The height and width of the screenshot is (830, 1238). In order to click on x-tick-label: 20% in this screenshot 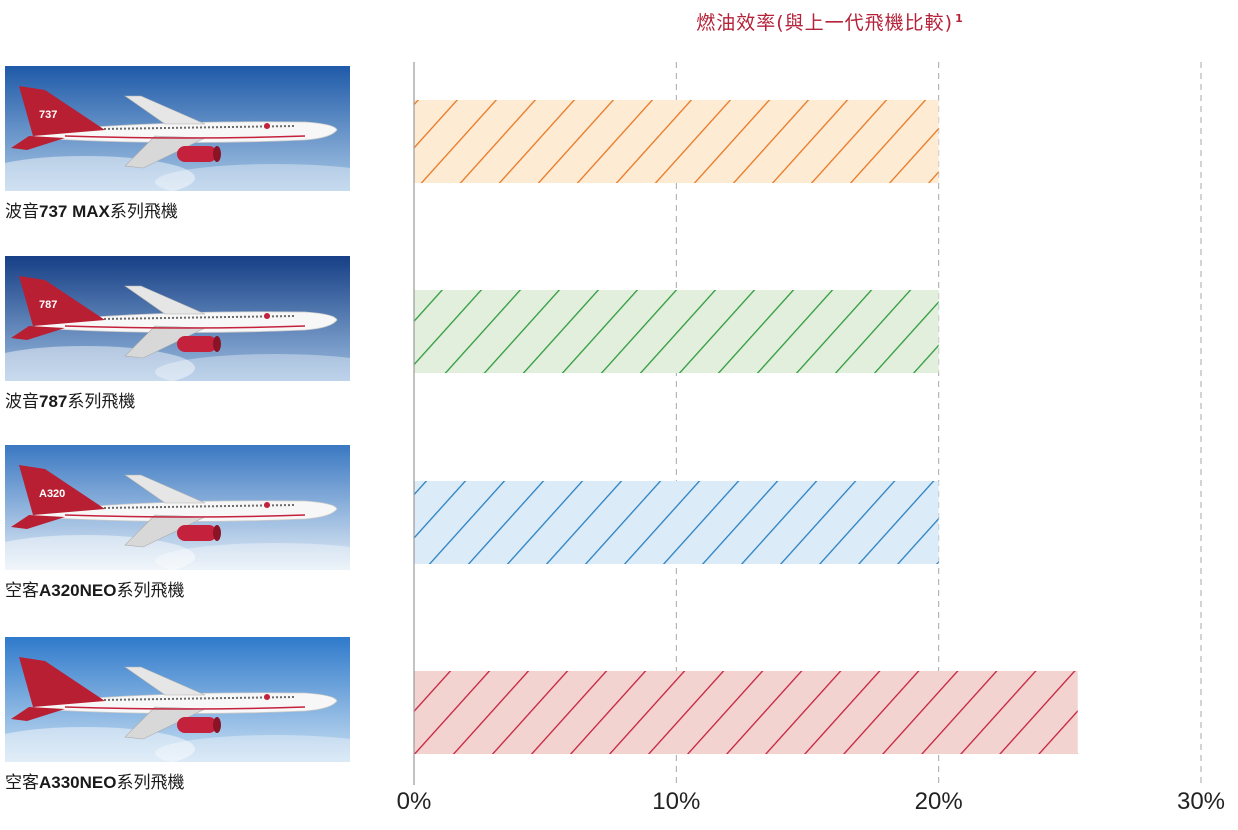, I will do `click(938, 801)`.